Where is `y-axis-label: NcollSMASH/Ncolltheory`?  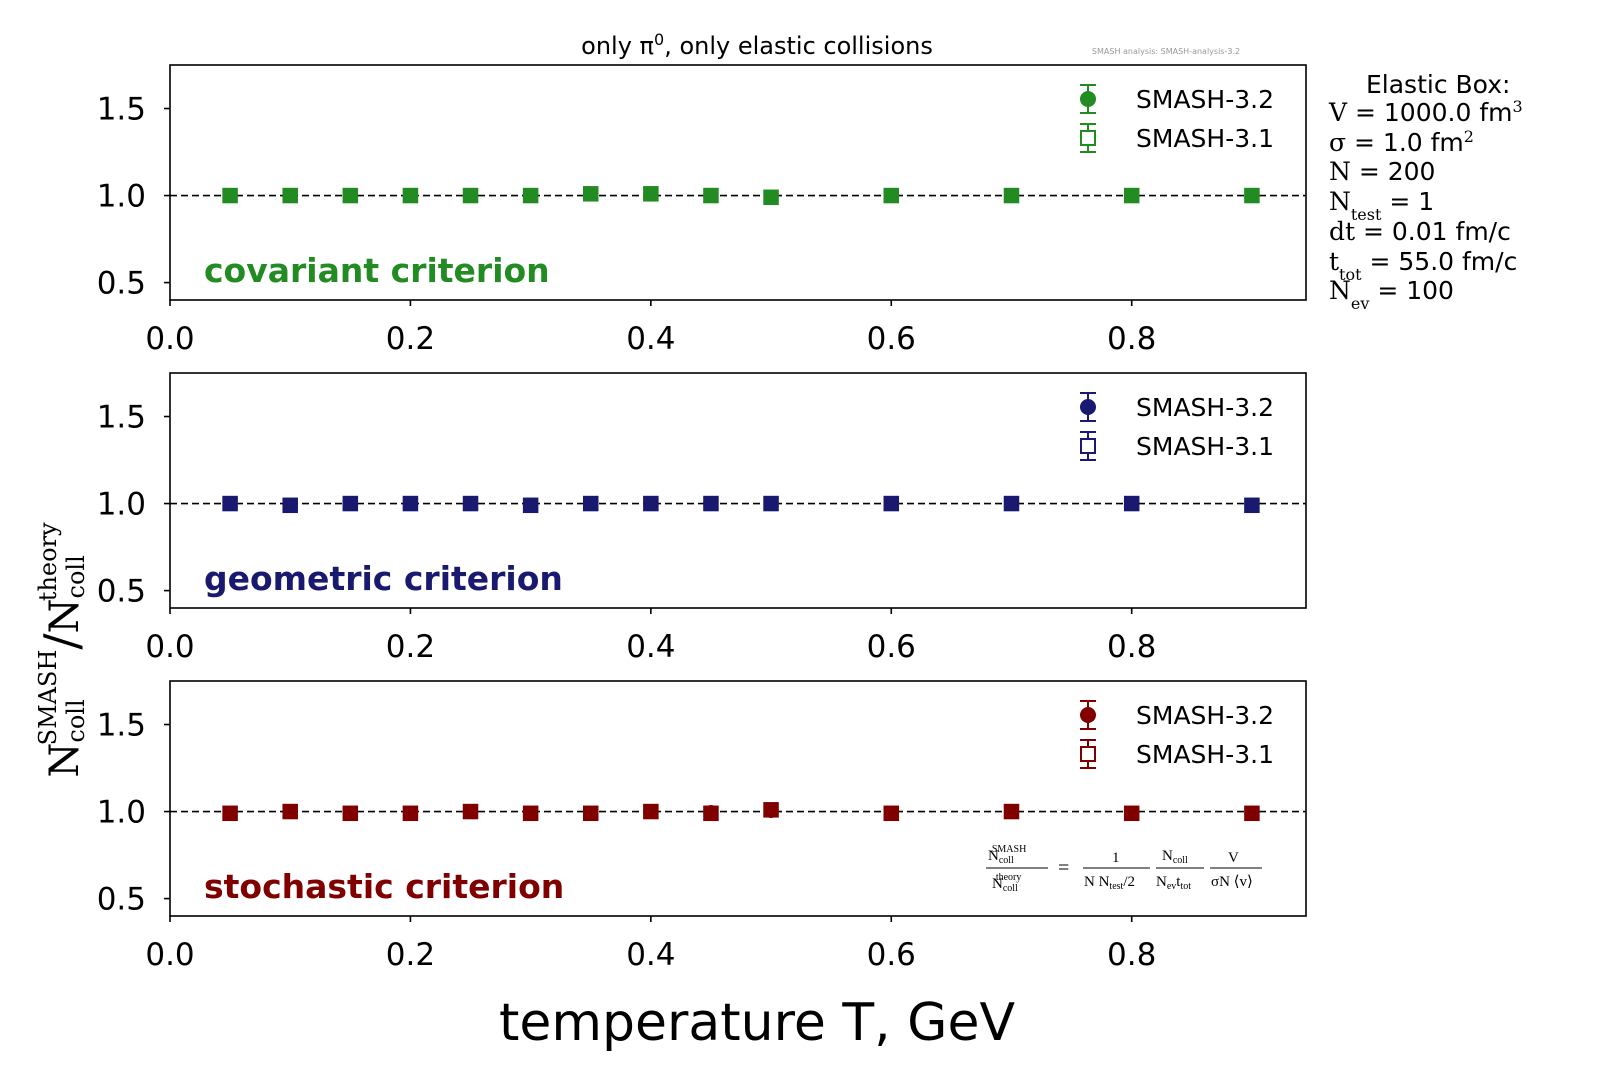 y-axis-label: NcollSMASH/Ncolltheory is located at coordinates (62, 650).